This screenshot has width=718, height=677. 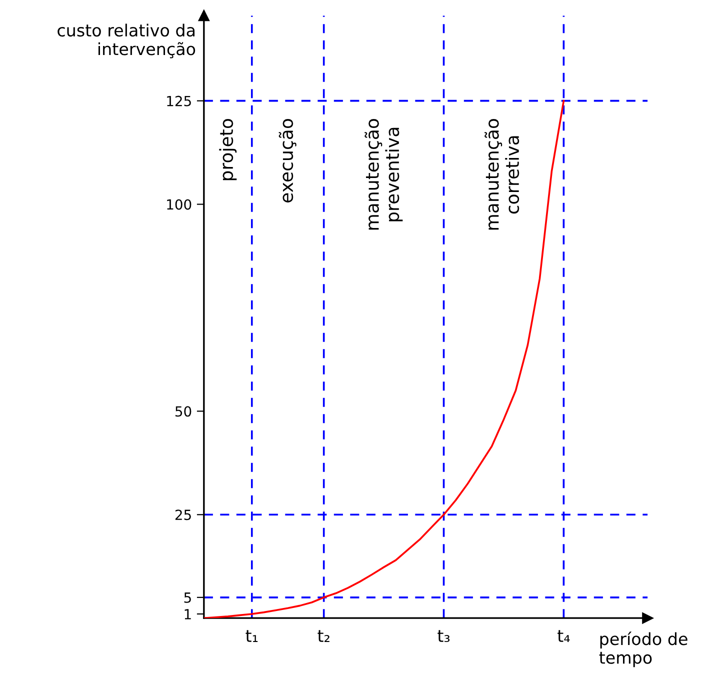 I want to click on annotation: execução, so click(x=287, y=160).